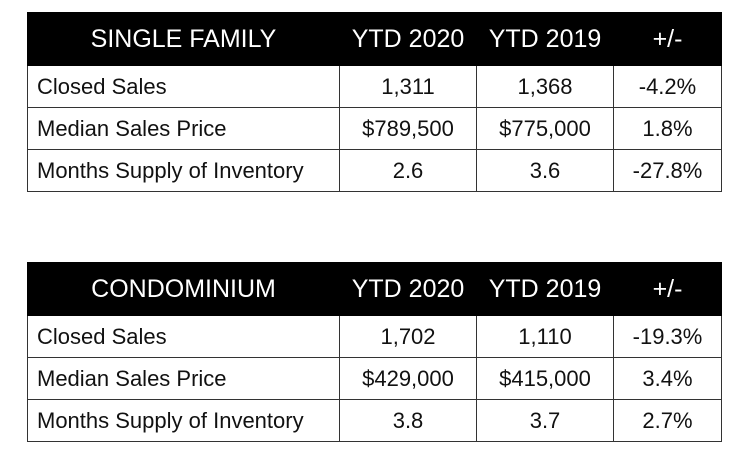 This screenshot has height=450, width=750. What do you see at coordinates (545, 336) in the screenshot?
I see `cell-ytd-2019: 1,110` at bounding box center [545, 336].